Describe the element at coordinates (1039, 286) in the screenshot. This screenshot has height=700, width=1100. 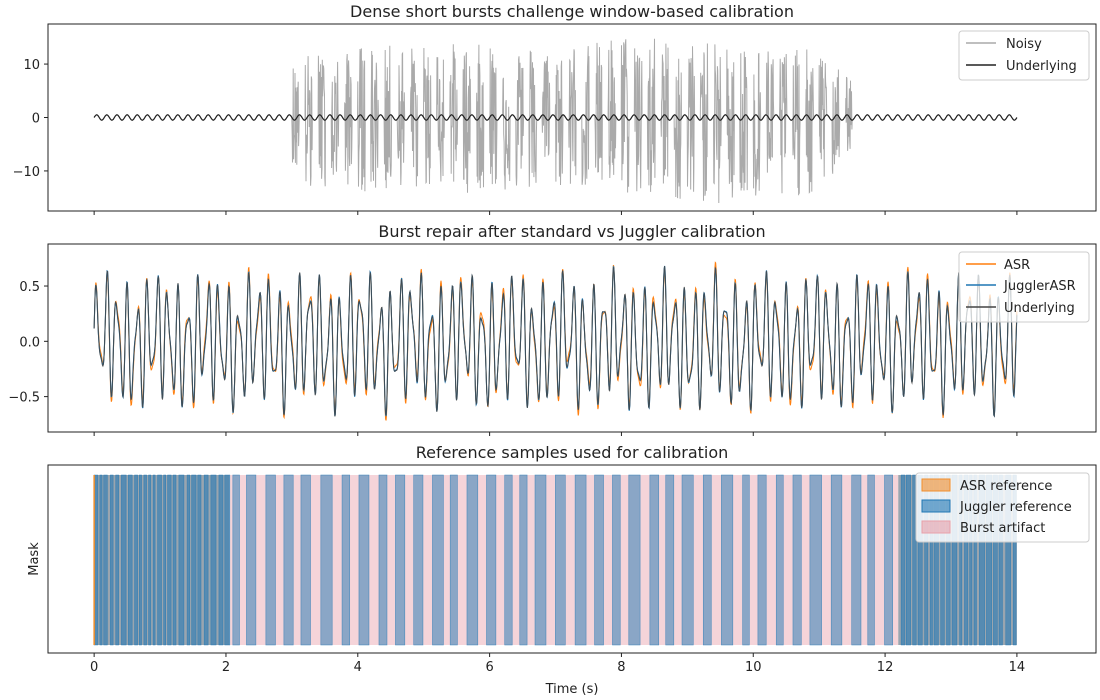
I see `legend-label-juggler: JugglerASR` at that location.